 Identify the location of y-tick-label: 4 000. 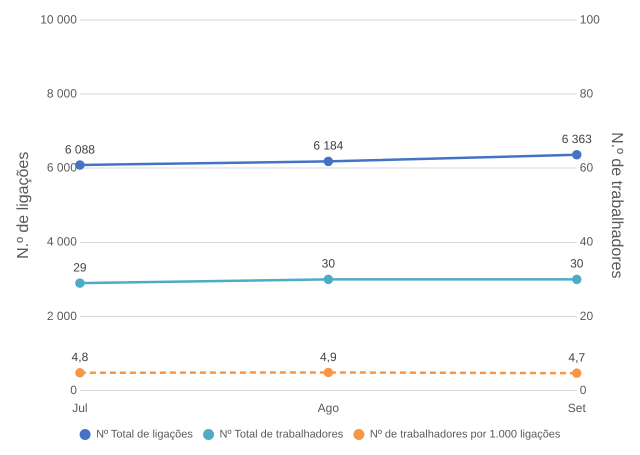
(62, 241).